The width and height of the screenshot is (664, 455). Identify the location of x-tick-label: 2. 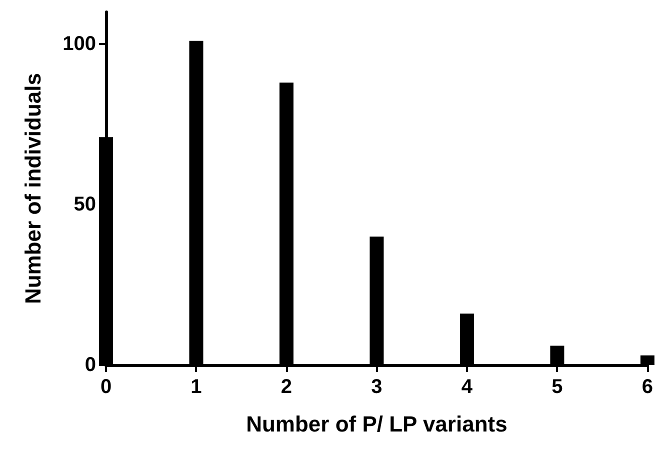
(286, 387).